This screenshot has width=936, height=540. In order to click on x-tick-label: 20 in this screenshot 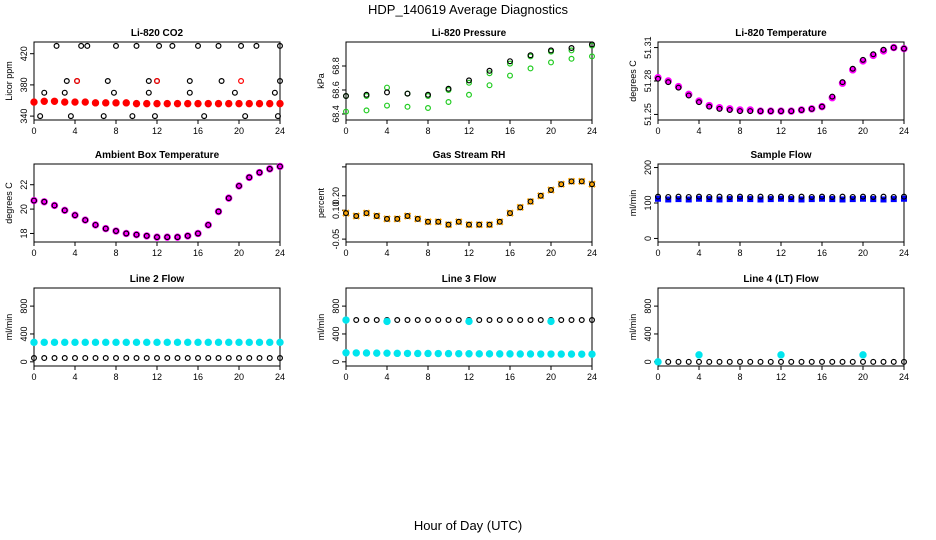, I will do `click(239, 253)`.